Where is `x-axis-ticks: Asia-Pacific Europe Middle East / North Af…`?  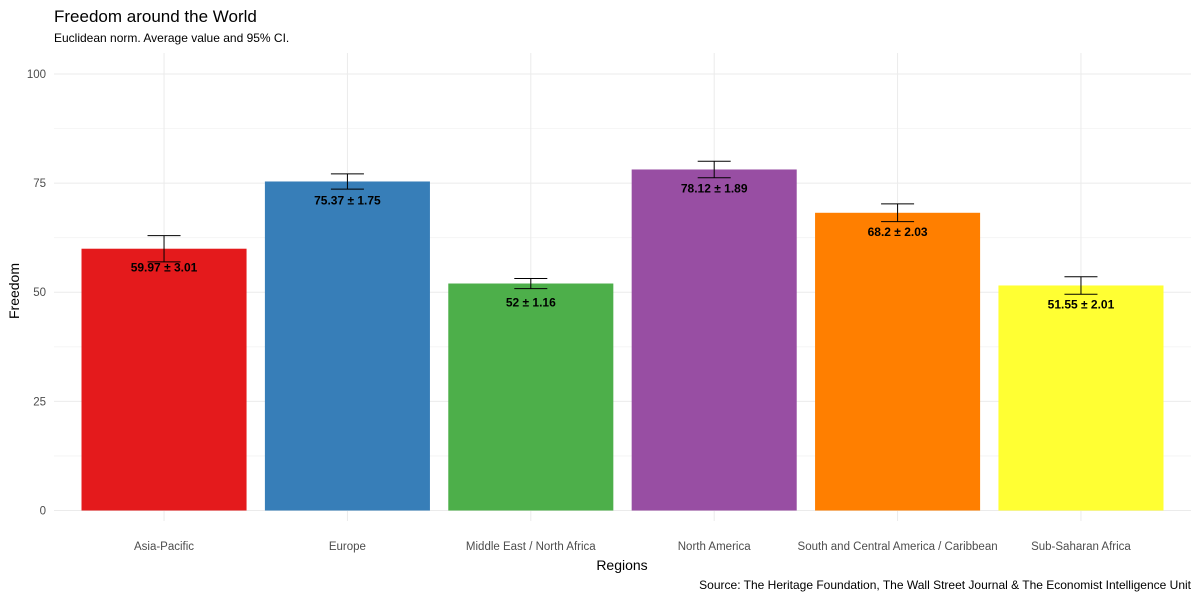 x-axis-ticks: Asia-Pacific Europe Middle East / North Af… is located at coordinates (632, 547).